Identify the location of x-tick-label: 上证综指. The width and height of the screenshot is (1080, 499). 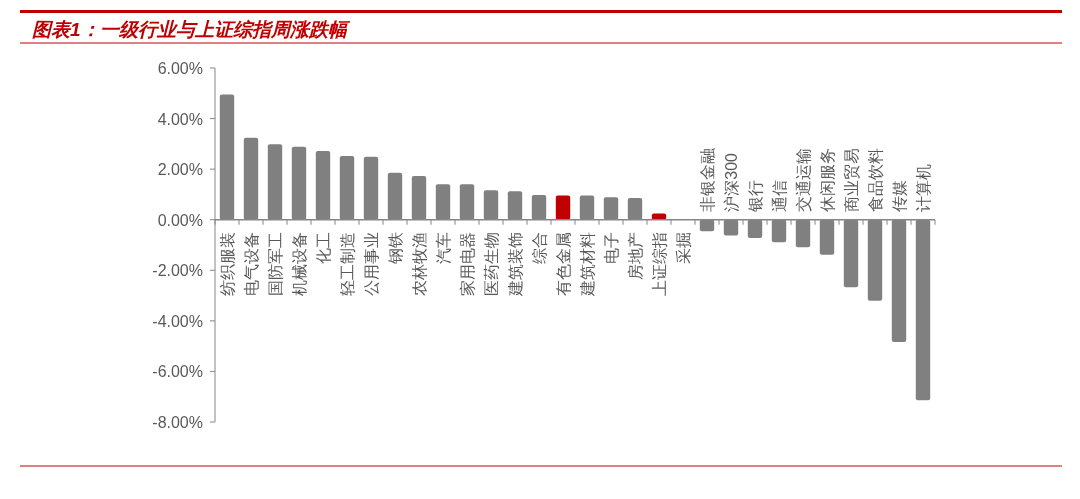
(659, 263).